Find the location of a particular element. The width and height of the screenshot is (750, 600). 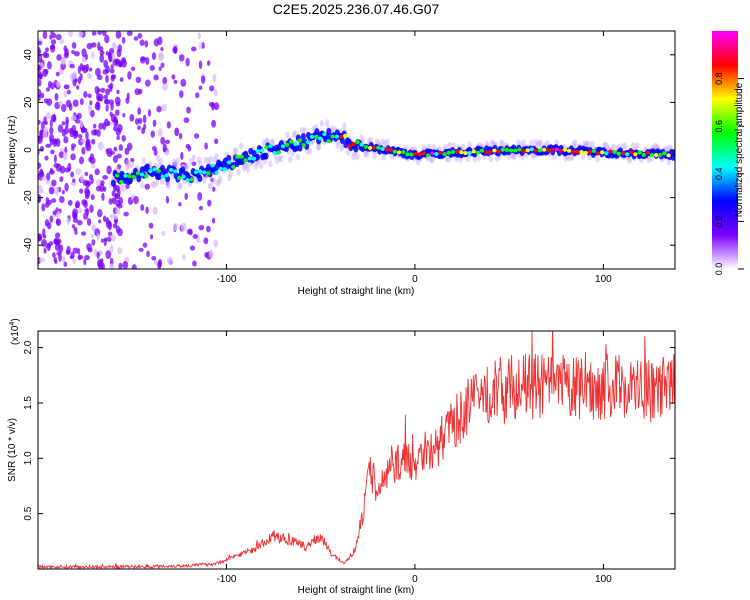

colorbar-ticks: 0.0 0.2 0.4 0.6 0.8 is located at coordinates (729, 173).